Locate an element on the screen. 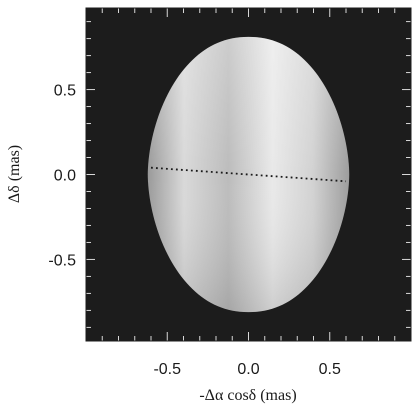  x-axis-label: -Δα cosδ (mas) is located at coordinates (247, 395).